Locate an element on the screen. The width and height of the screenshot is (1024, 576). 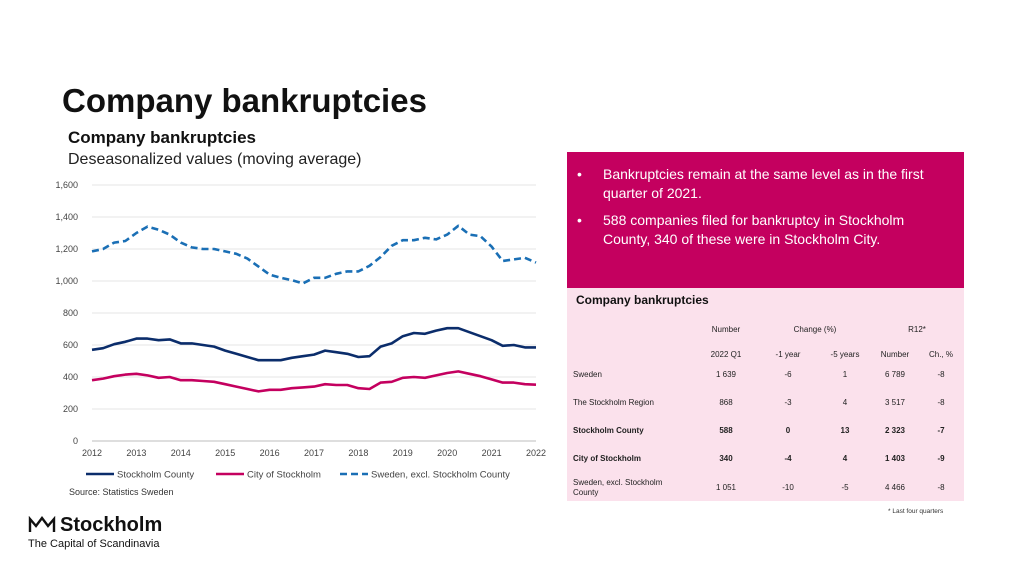
table-cell: 2 323 is located at coordinates (895, 430).